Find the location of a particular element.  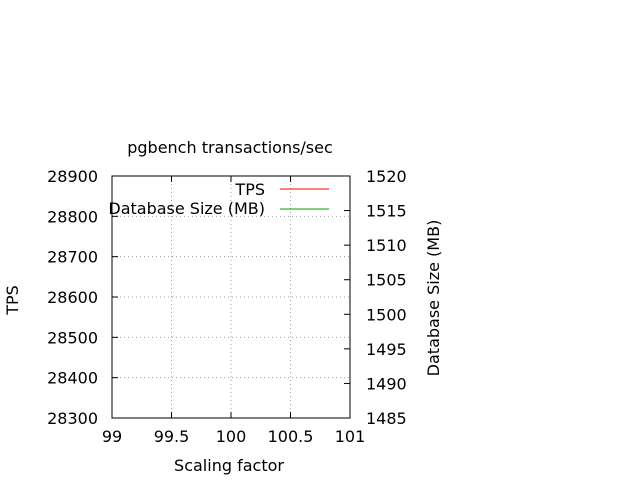

y-tick-label: 28700 is located at coordinates (72, 257).